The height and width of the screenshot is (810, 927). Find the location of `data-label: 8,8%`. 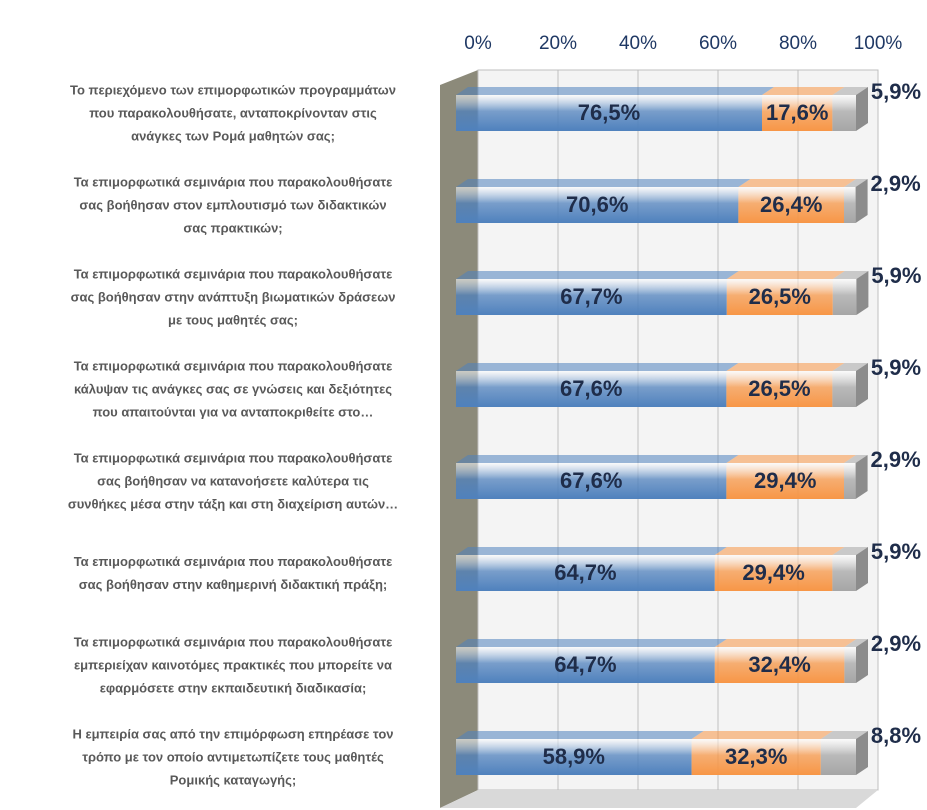

data-label: 8,8% is located at coordinates (896, 735).